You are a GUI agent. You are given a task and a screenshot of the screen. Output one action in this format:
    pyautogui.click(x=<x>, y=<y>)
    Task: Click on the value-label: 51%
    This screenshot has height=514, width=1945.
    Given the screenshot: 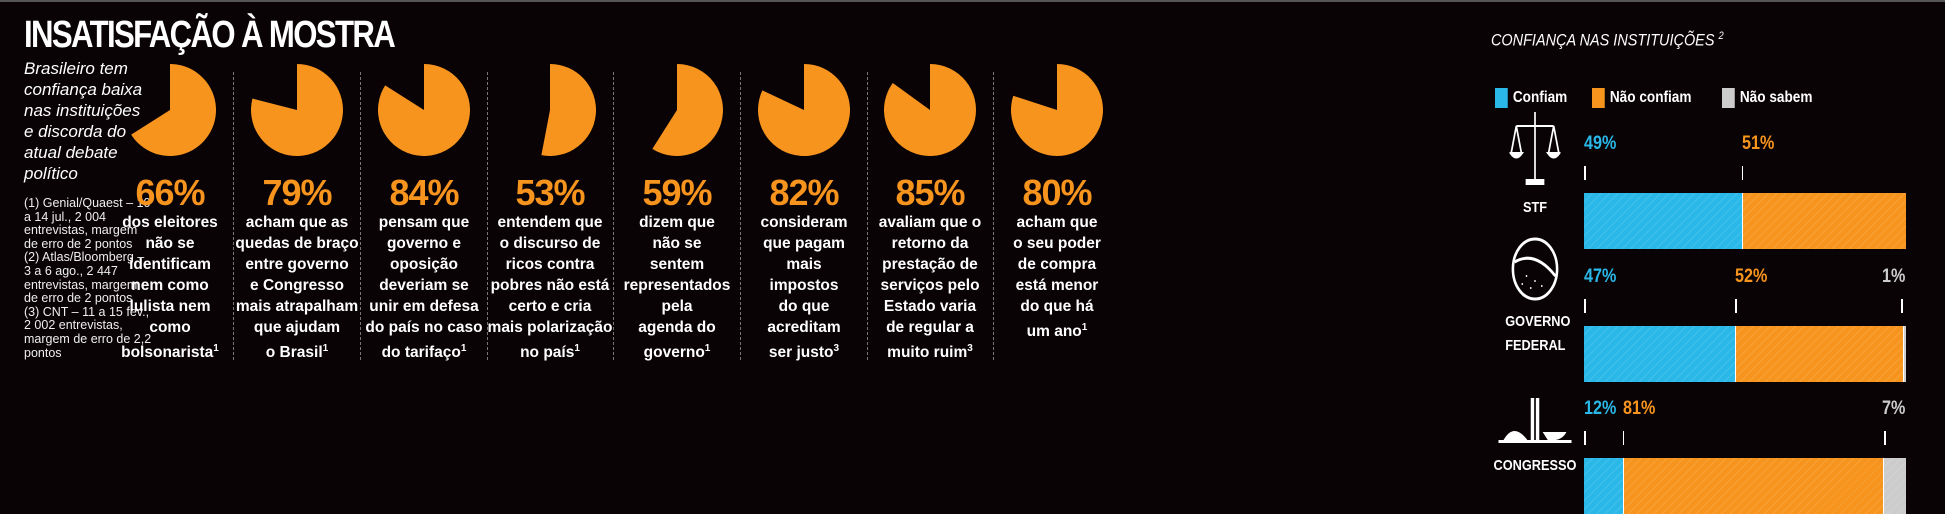 What is the action you would take?
    pyautogui.click(x=1758, y=143)
    